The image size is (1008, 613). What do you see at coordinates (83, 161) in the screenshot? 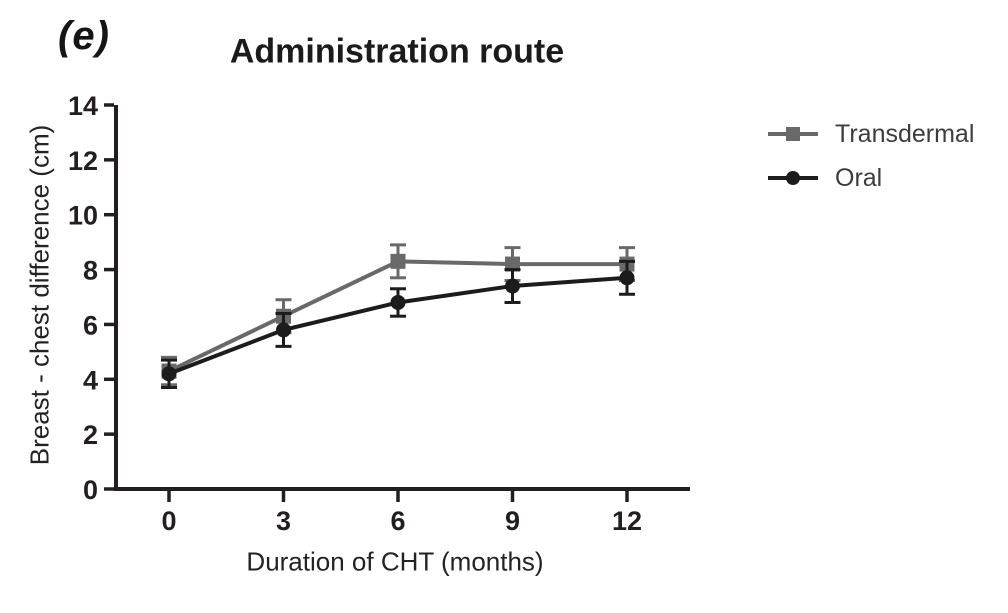
I see `y-tick-label: 12` at bounding box center [83, 161].